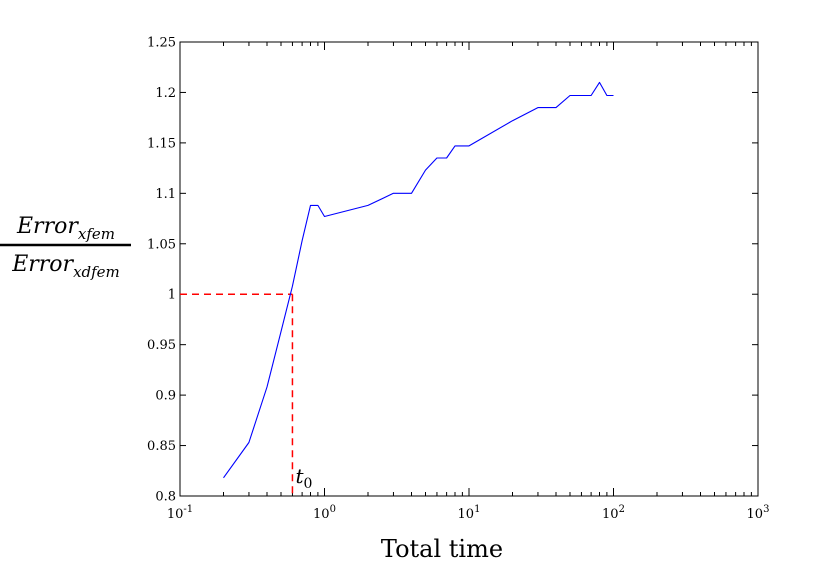  What do you see at coordinates (65, 228) in the screenshot?
I see `y-axis-title-numerator: Errorxfem` at bounding box center [65, 228].